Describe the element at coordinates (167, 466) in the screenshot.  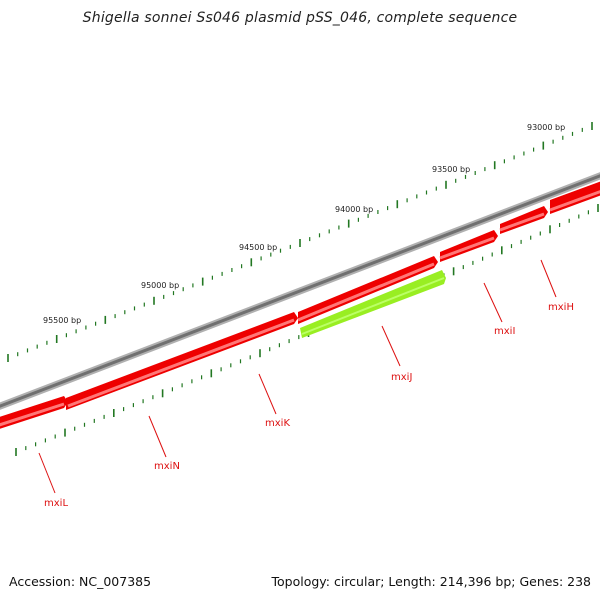
I see `gene-label-mxiN: mxiN` at that location.